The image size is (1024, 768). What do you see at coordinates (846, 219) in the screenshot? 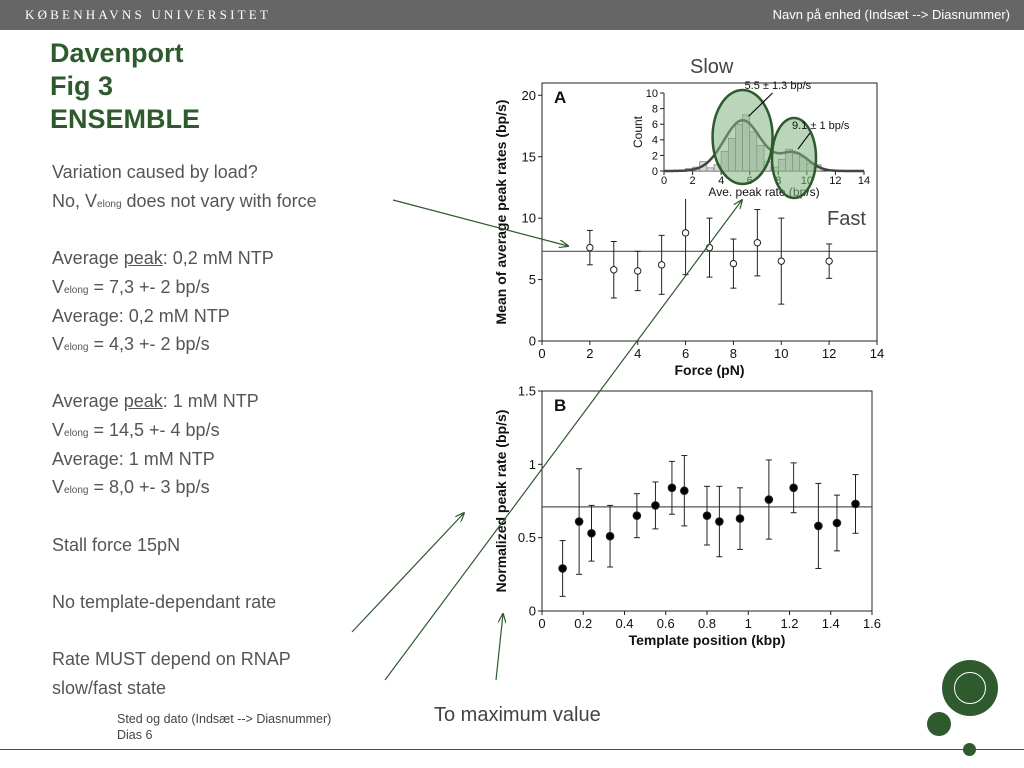
I see `fast-label: Fast` at bounding box center [846, 219].